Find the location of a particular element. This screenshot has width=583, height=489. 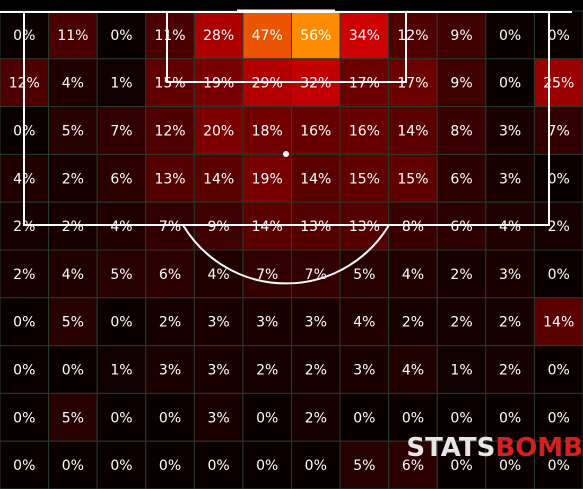

cell-value-label: 32% is located at coordinates (315, 84).